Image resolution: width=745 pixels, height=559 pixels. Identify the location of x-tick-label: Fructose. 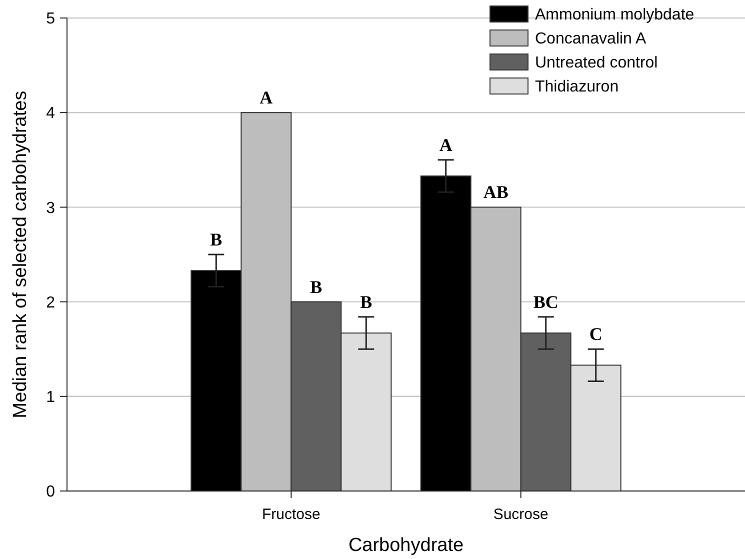
(291, 514).